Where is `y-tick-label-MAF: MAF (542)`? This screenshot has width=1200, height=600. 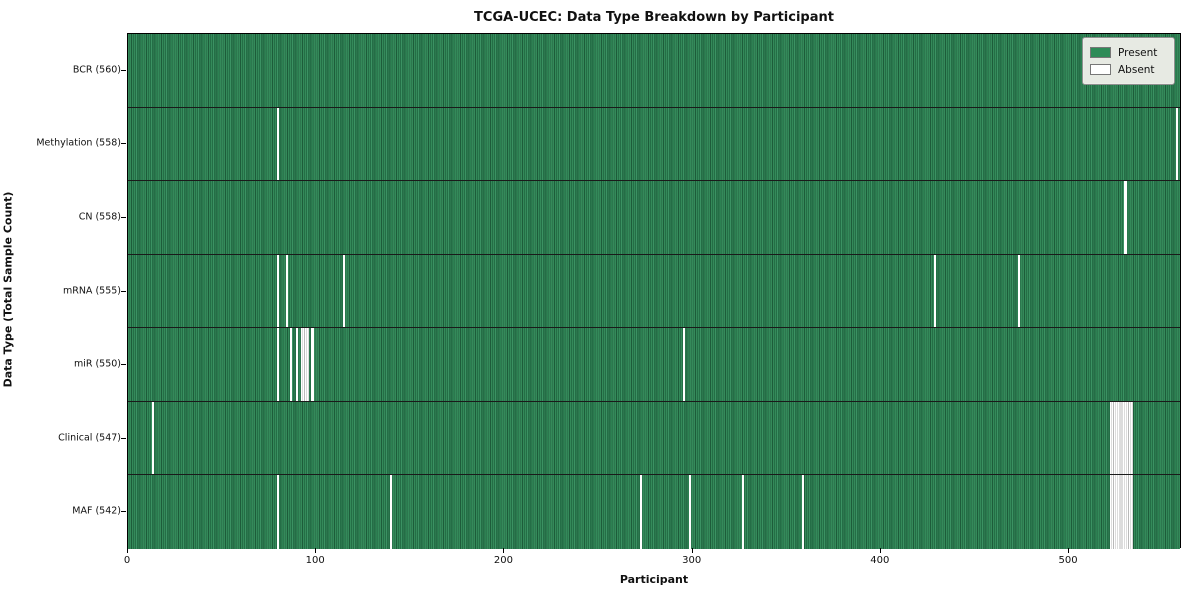
y-tick-label-MAF: MAF (542) is located at coordinates (96, 511).